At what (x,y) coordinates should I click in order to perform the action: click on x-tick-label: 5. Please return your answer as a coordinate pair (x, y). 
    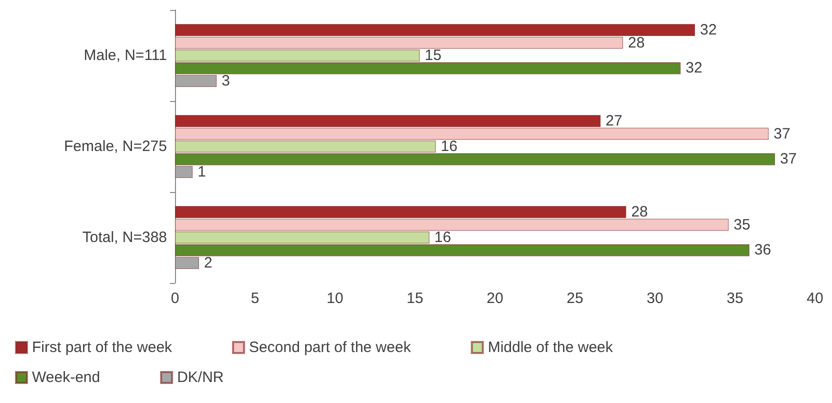
    Looking at the image, I should click on (255, 298).